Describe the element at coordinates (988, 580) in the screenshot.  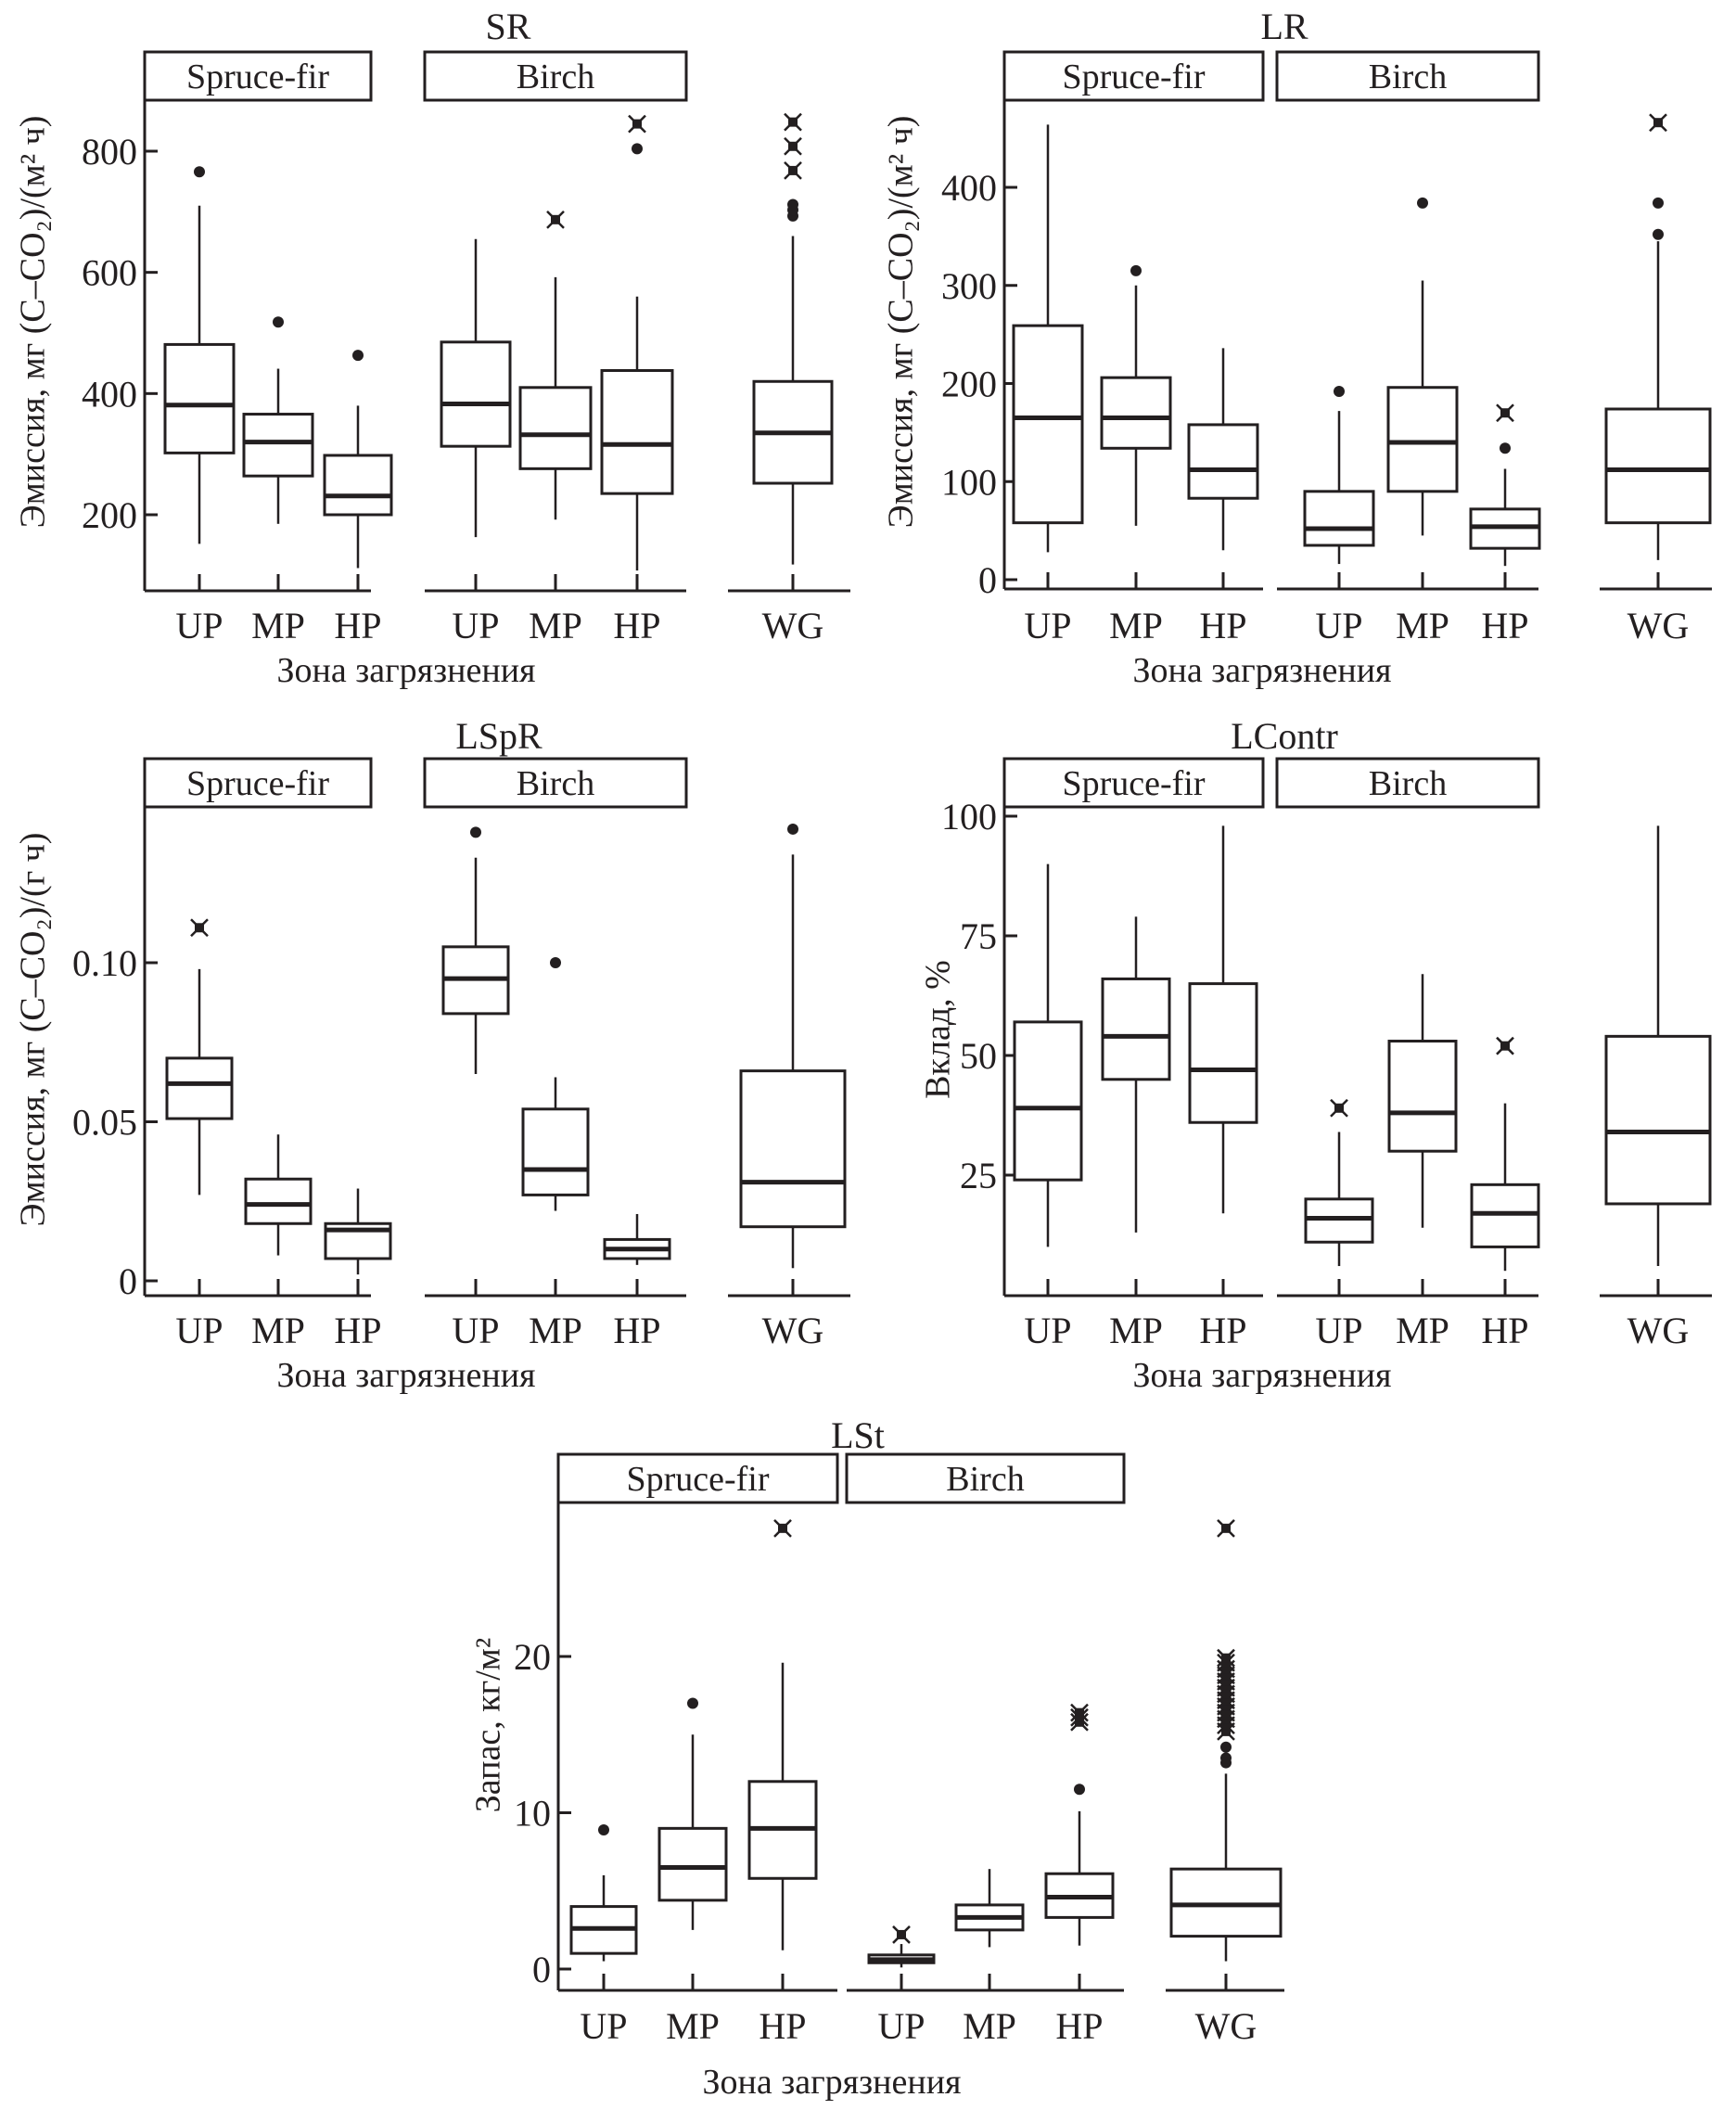
I see `y-tick-label: 0` at that location.